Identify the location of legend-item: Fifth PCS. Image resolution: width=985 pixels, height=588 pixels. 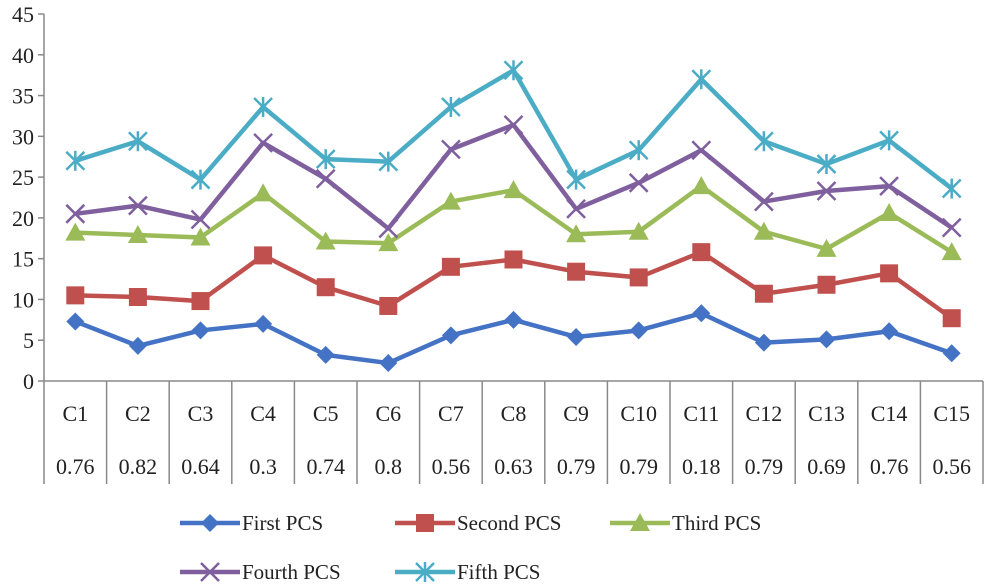
(467, 572).